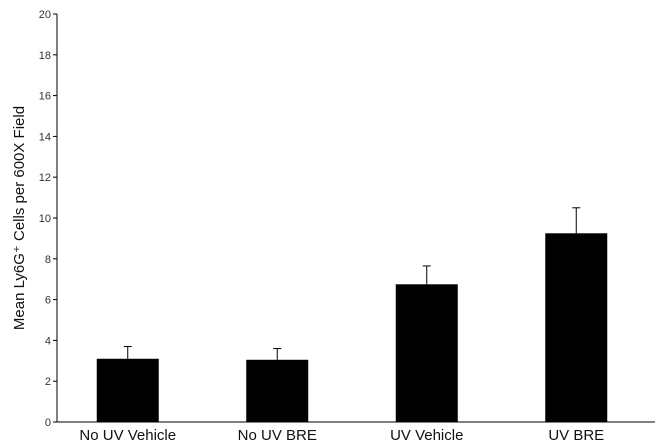 The image size is (661, 445). What do you see at coordinates (341, 435) in the screenshot?
I see `x-tick-labels: No UV Vehicle No UV BRE UV Vehicle UV BRE` at bounding box center [341, 435].